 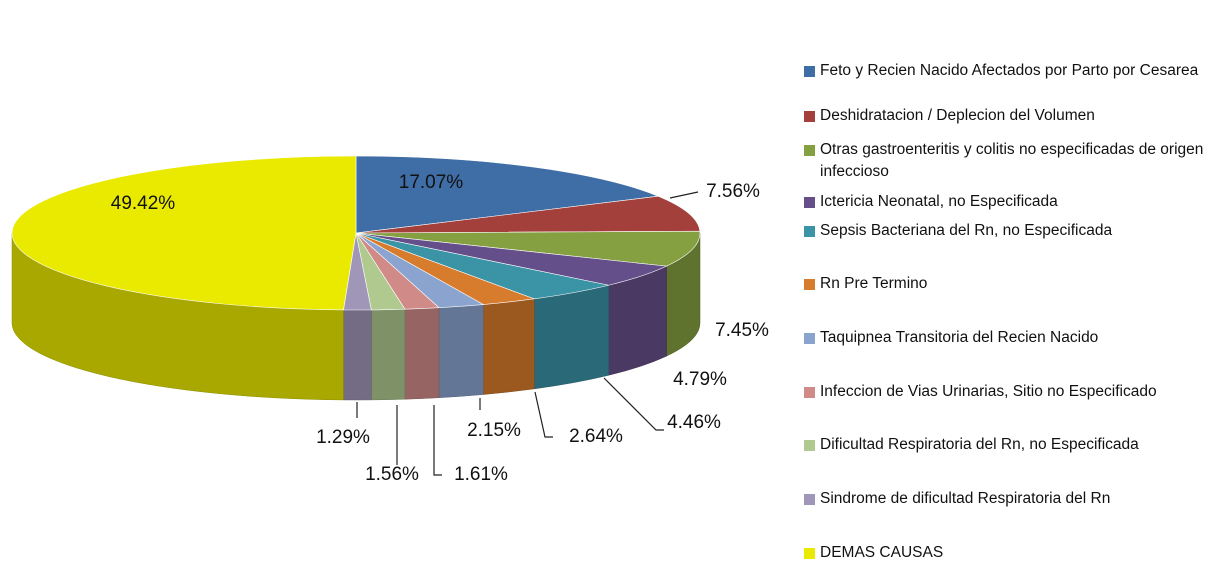 What do you see at coordinates (431, 182) in the screenshot?
I see `data-label: 17.07%` at bounding box center [431, 182].